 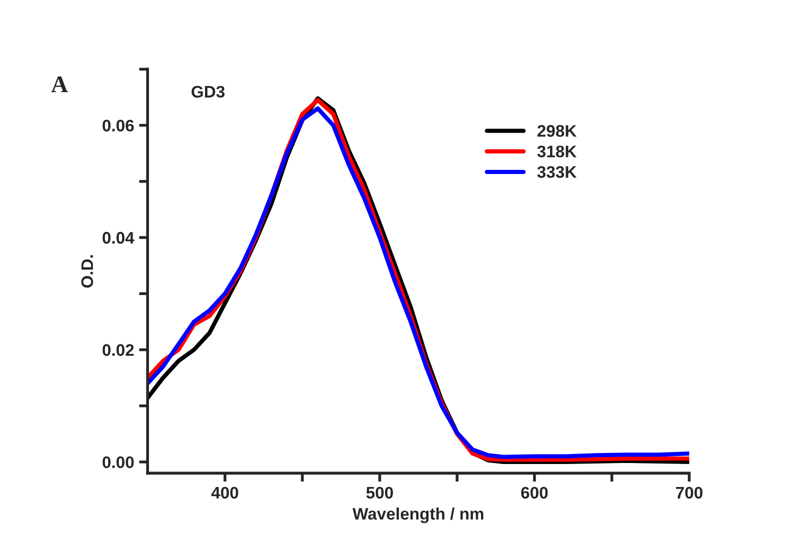 I want to click on x-tick-label: 600, so click(x=534, y=492).